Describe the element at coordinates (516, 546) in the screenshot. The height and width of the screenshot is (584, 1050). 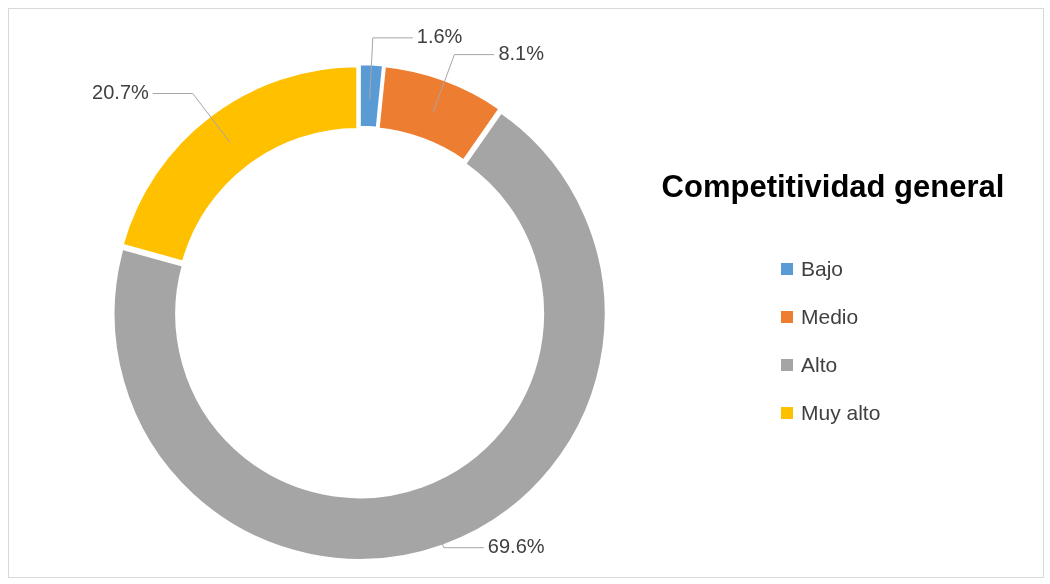
I see `data-label: 69.6%` at that location.